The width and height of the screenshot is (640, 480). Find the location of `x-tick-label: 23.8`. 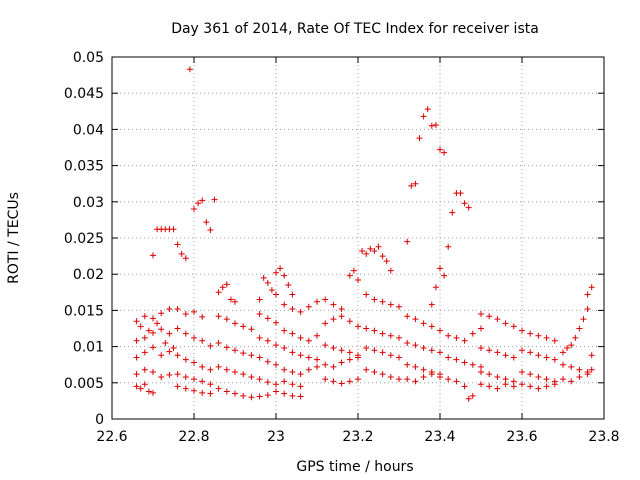

x-tick-label: 23.8 is located at coordinates (603, 437).